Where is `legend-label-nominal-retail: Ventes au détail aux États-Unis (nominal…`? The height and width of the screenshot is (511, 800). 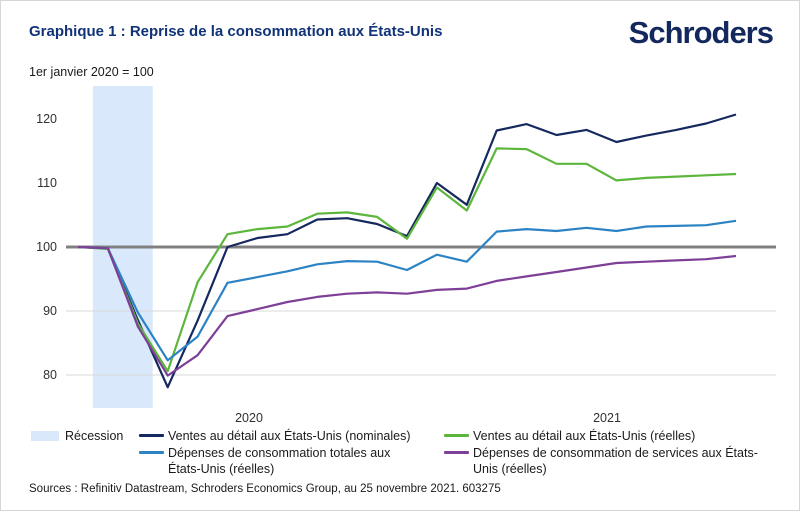 legend-label-nominal-retail: Ventes au détail aux États-Unis (nominal… is located at coordinates (289, 436).